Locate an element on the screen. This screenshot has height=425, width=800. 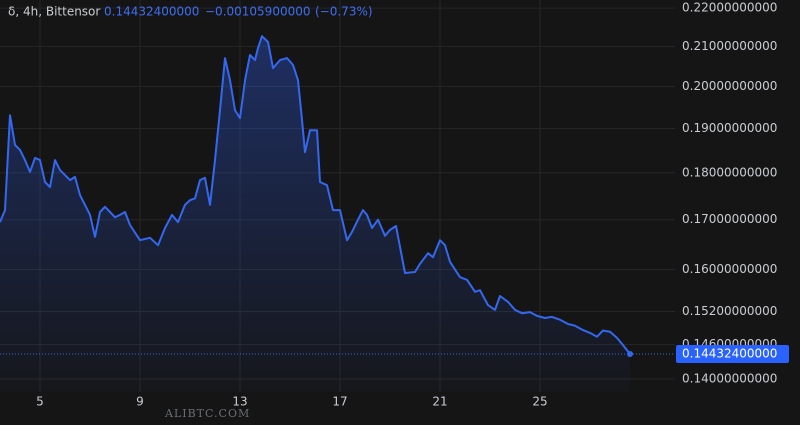
x-tick-label: 17 is located at coordinates (339, 402).